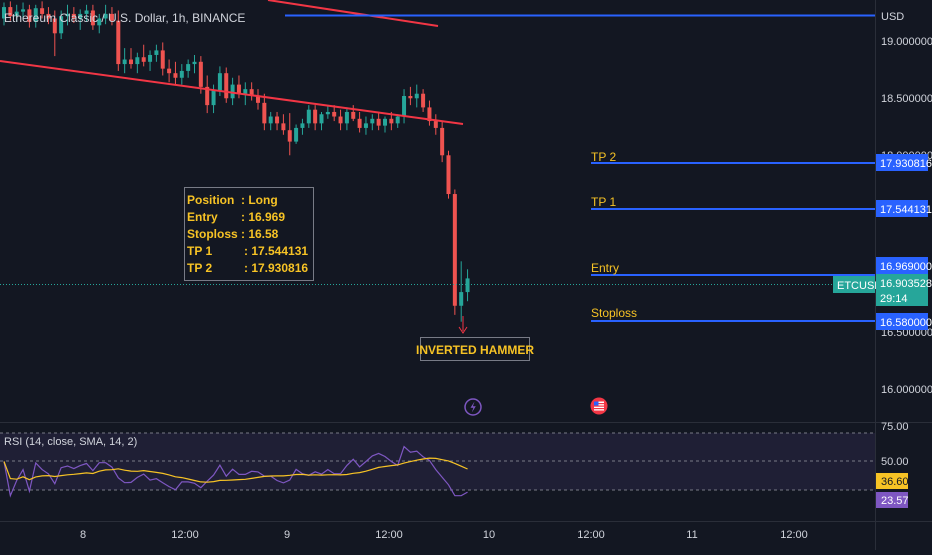 Image resolution: width=932 pixels, height=555 pixels. I want to click on tp1-price-tag, so click(902, 208).